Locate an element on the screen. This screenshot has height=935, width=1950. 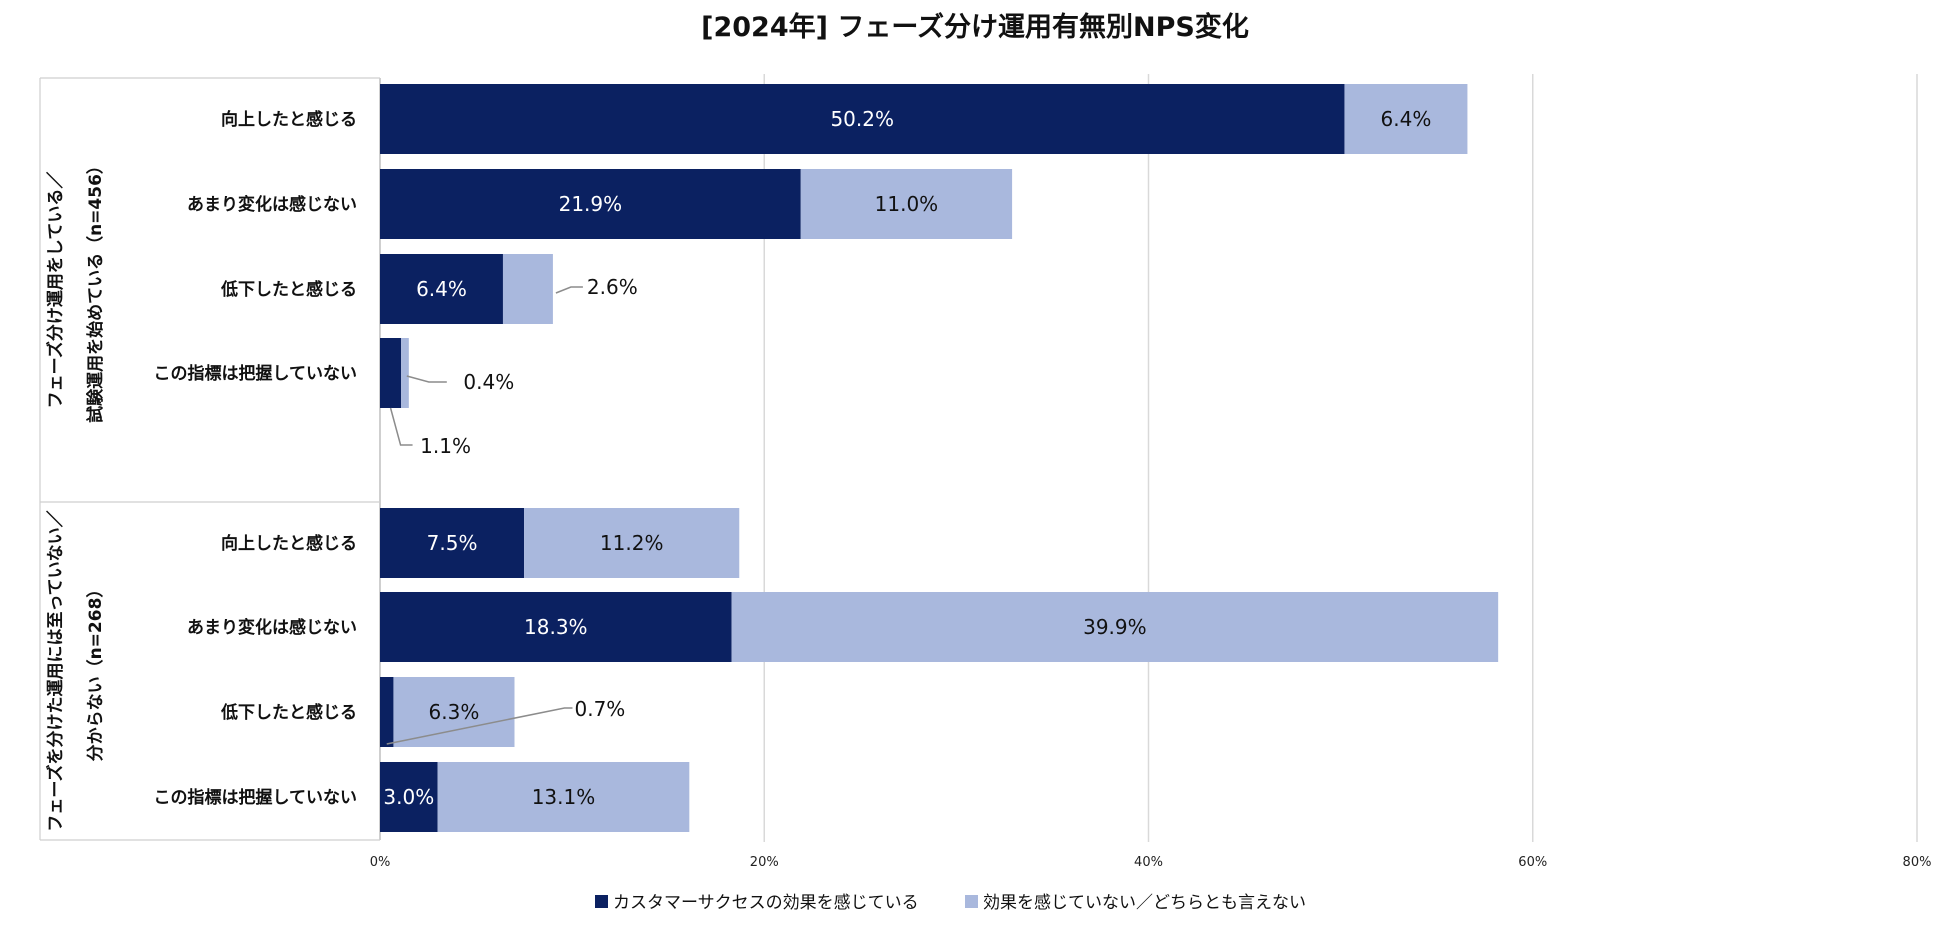
value-label-effective: 18.3% is located at coordinates (556, 627).